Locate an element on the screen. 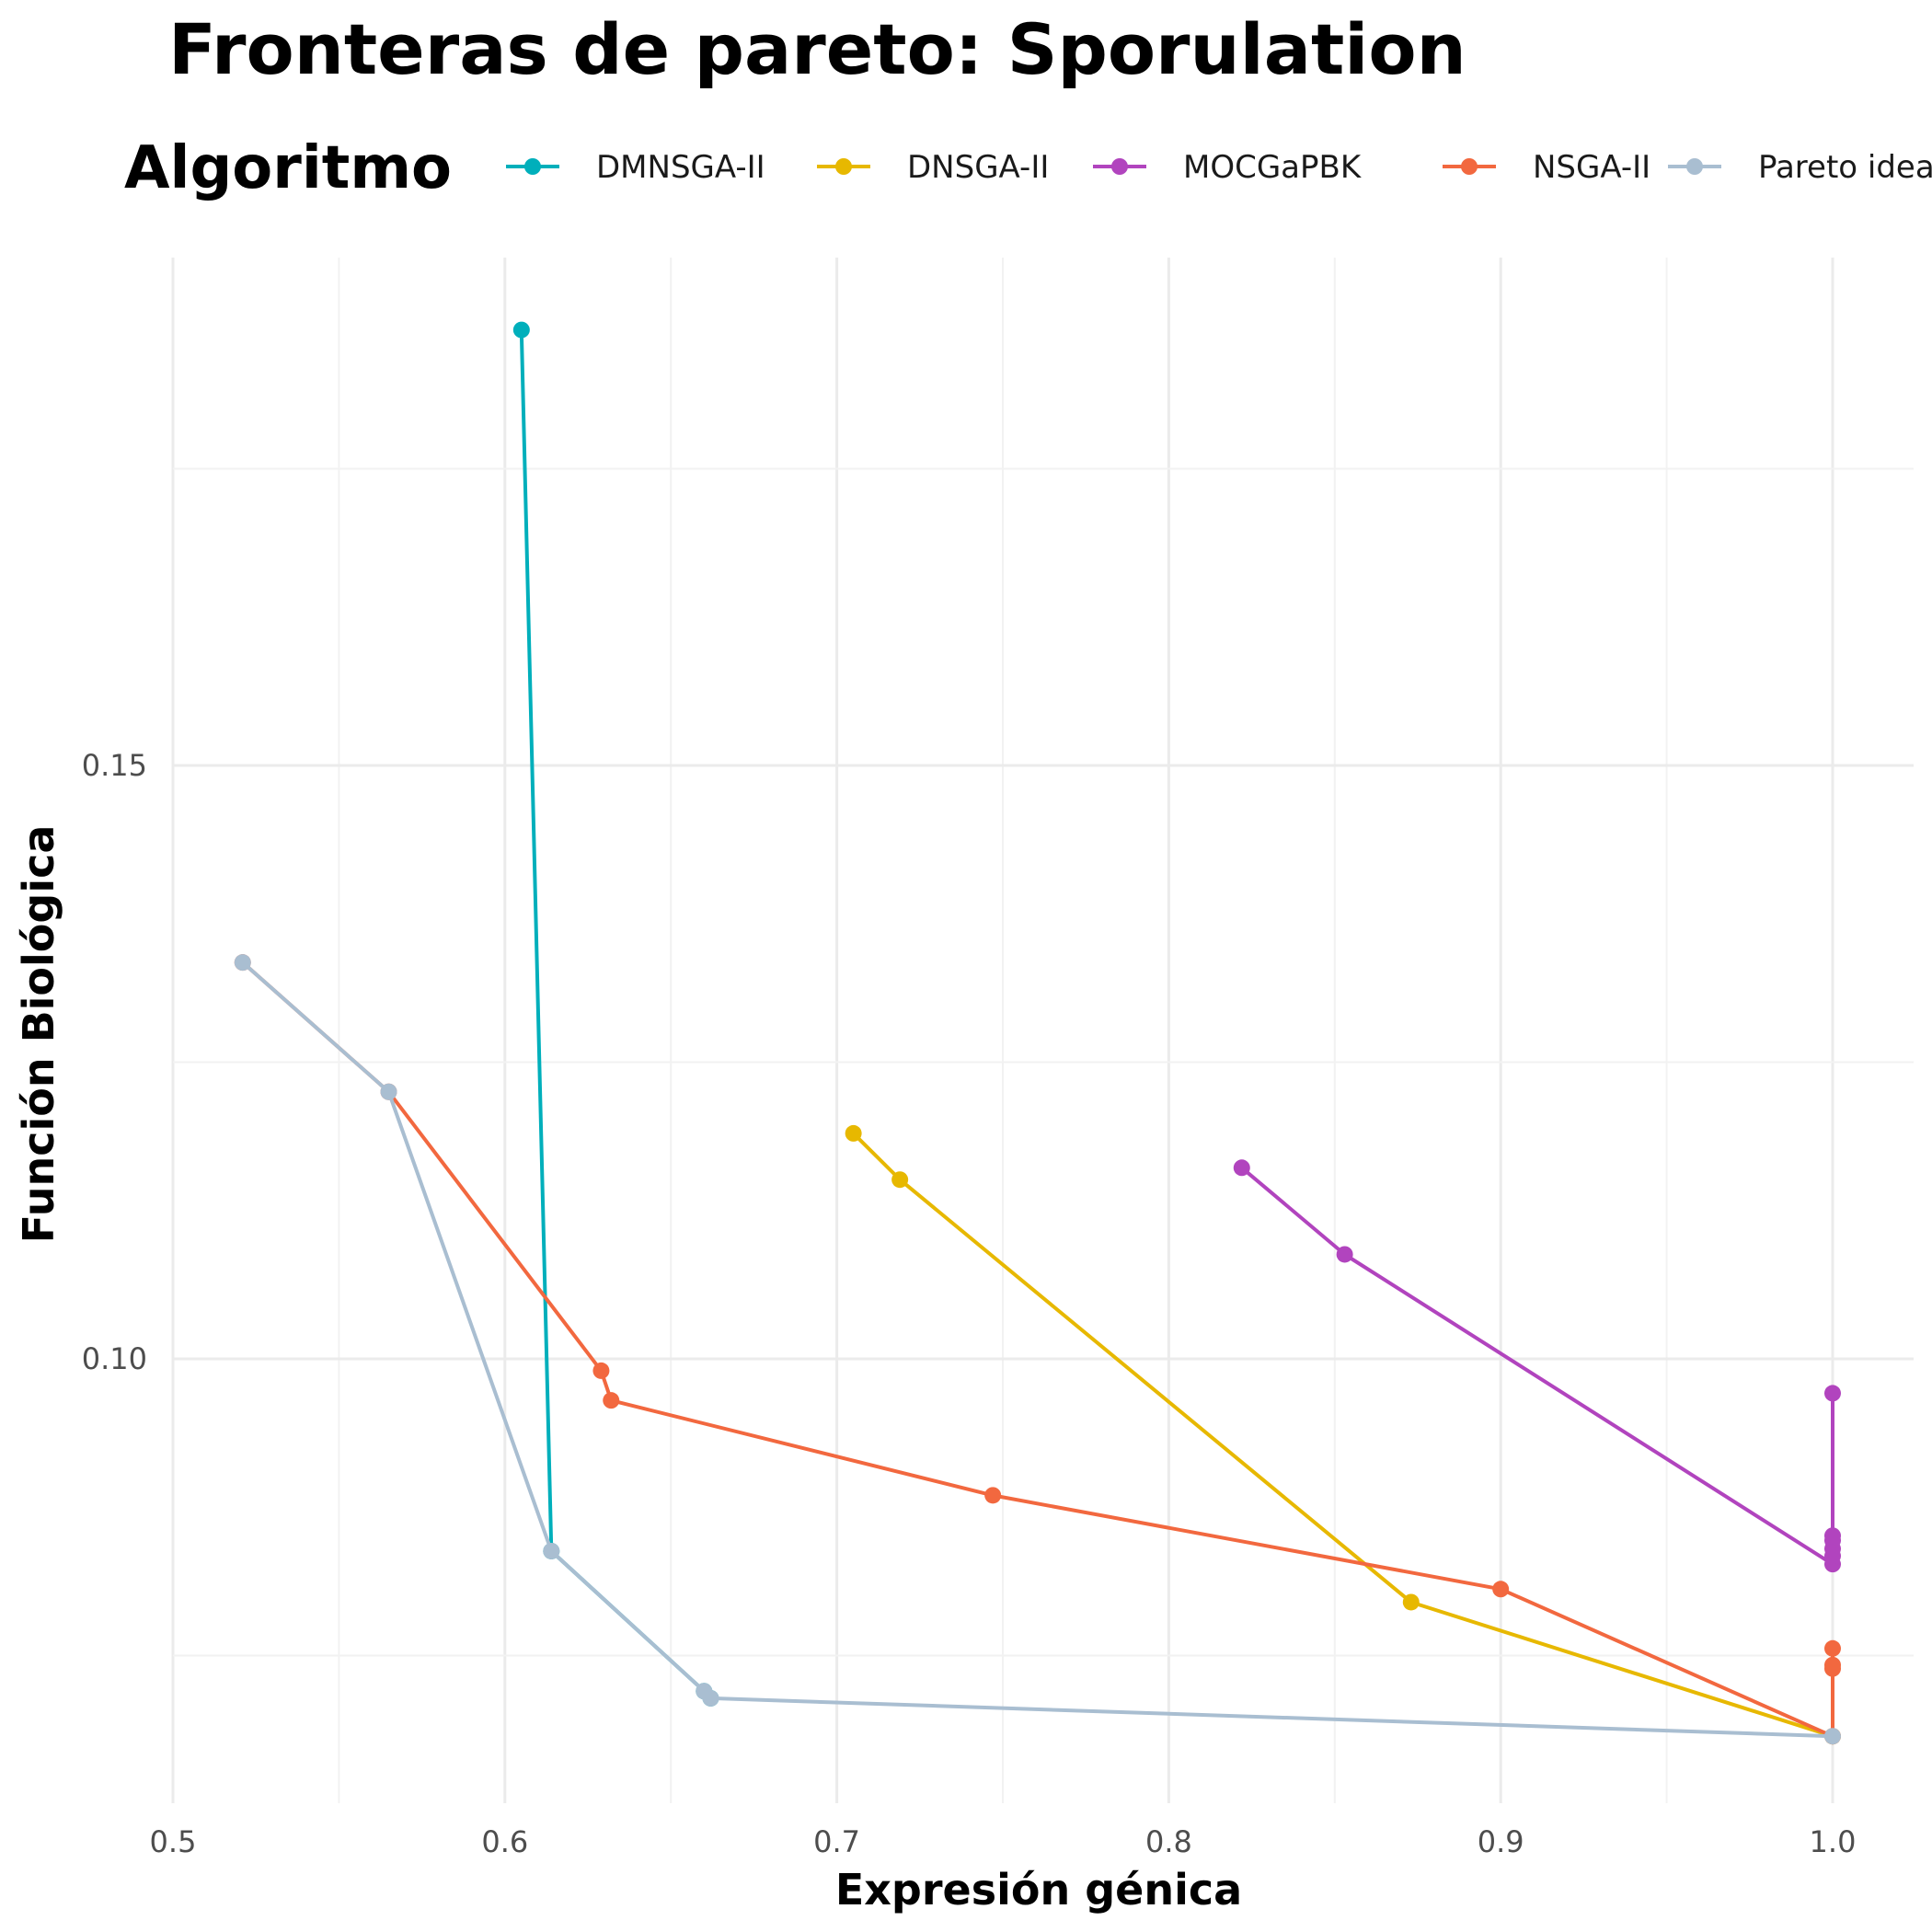 This screenshot has height=1932, width=1932. x-tick-label: 0.8 is located at coordinates (1168, 1841).